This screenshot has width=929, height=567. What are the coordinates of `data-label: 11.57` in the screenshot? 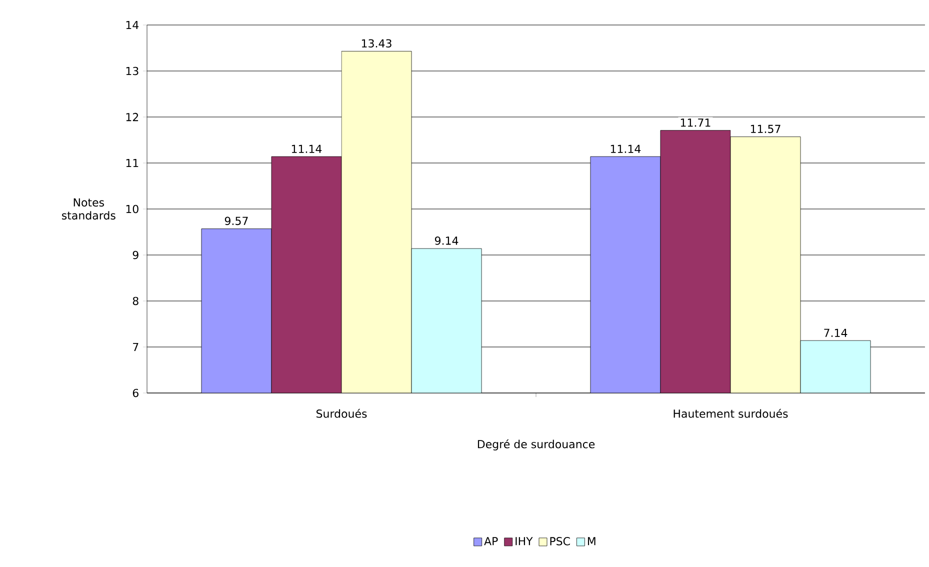 It's located at (765, 129).